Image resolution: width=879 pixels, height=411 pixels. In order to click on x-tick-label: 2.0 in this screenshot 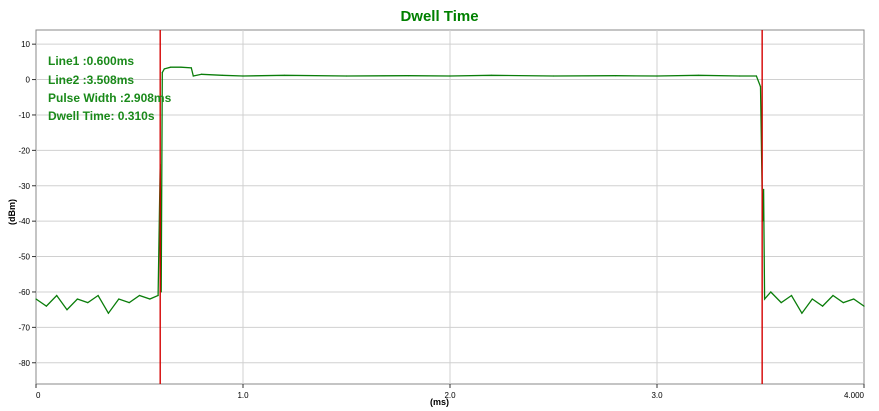, I will do `click(450, 395)`.